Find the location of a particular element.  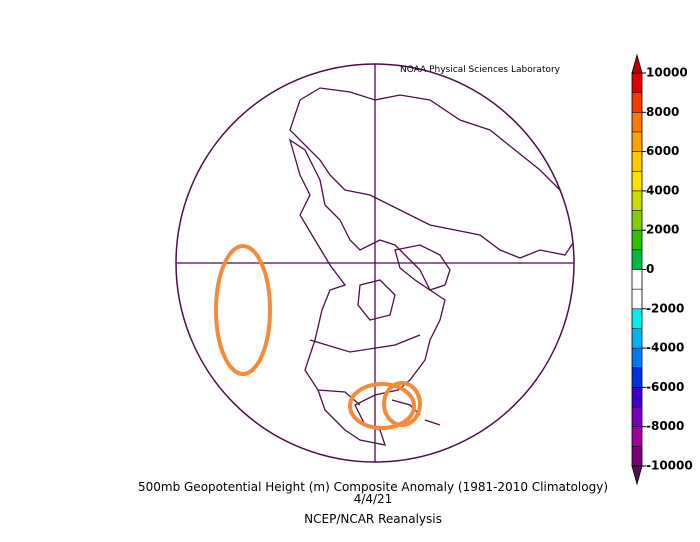

tick-label: 2000 is located at coordinates (662, 230).